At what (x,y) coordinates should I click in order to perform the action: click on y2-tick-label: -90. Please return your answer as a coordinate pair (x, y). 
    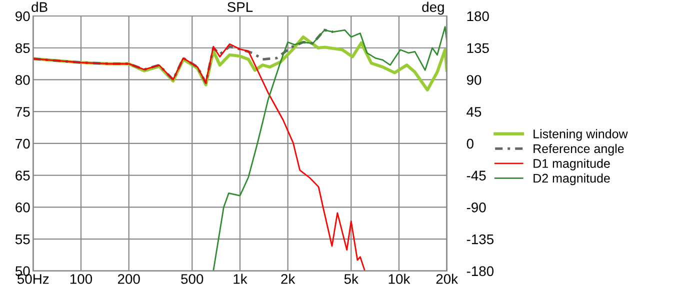
    Looking at the image, I should click on (476, 207).